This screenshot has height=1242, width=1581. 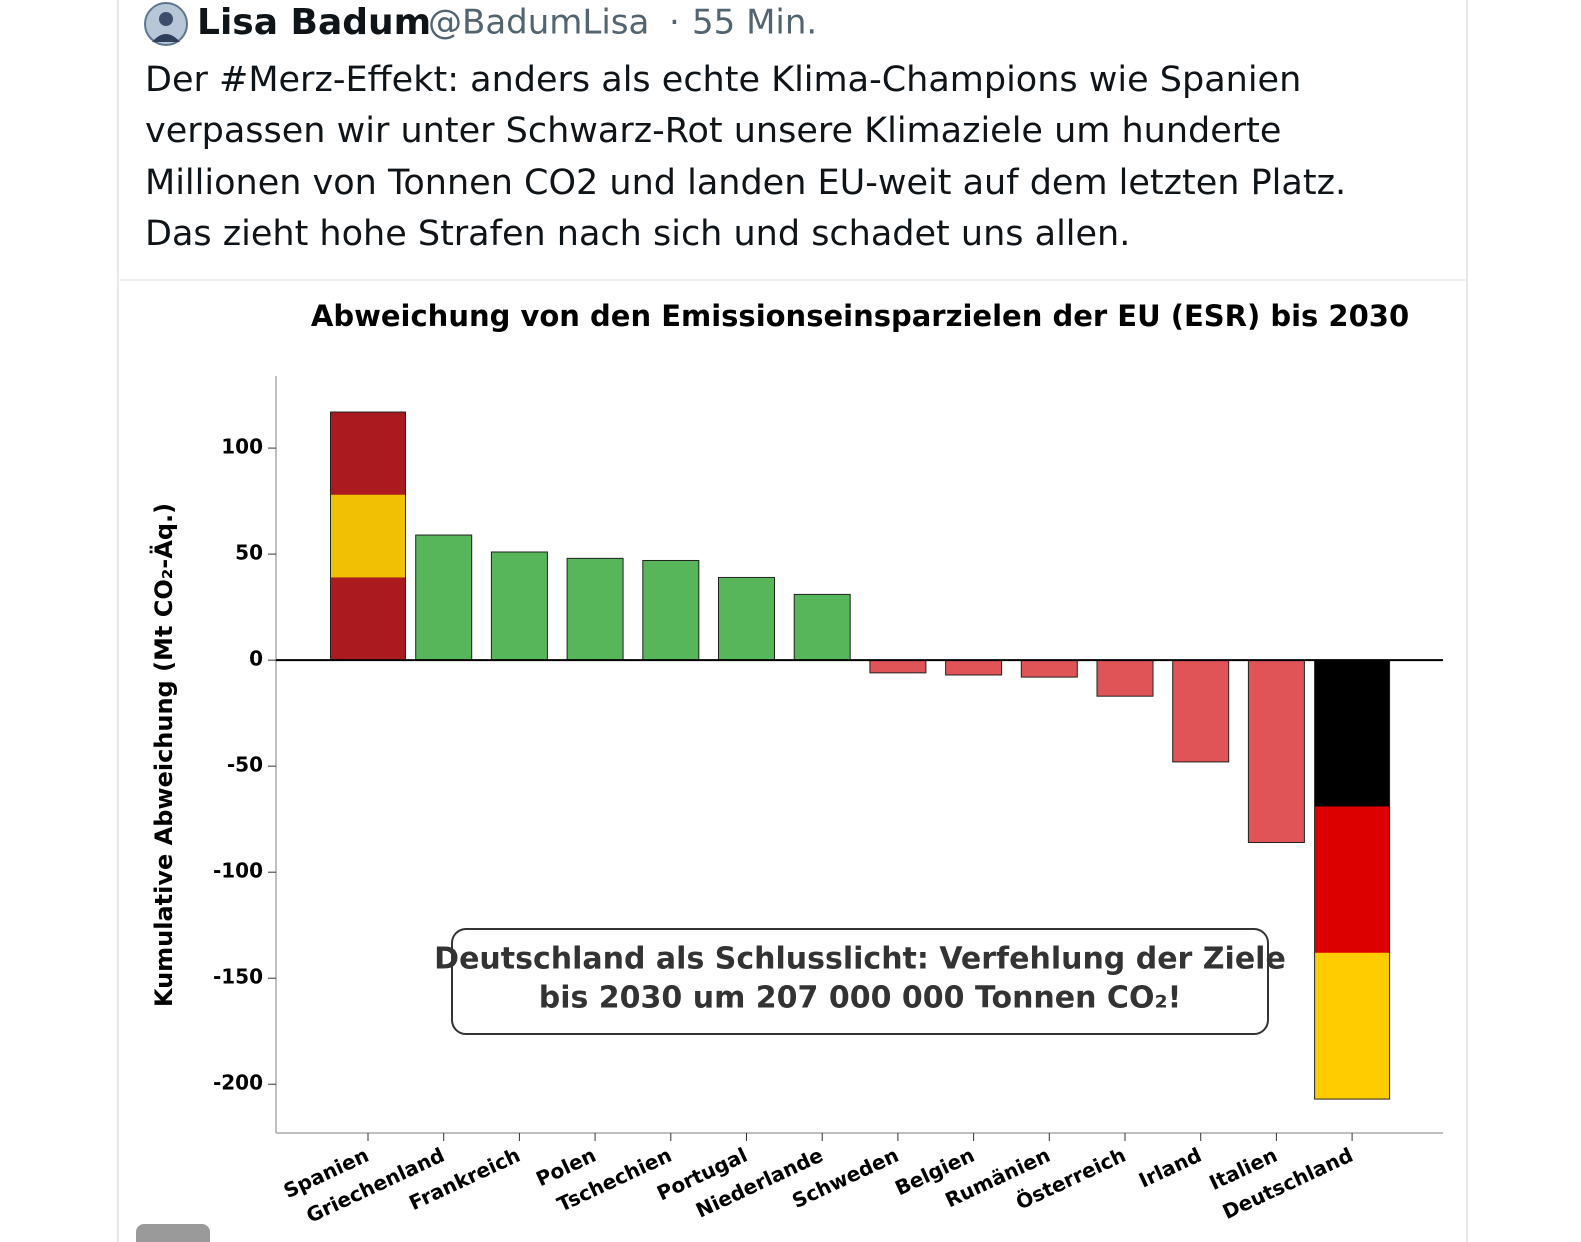 What do you see at coordinates (860, 998) in the screenshot?
I see `annotation-text: bis 2030 um 207 000 000 Tonnen CO₂!` at bounding box center [860, 998].